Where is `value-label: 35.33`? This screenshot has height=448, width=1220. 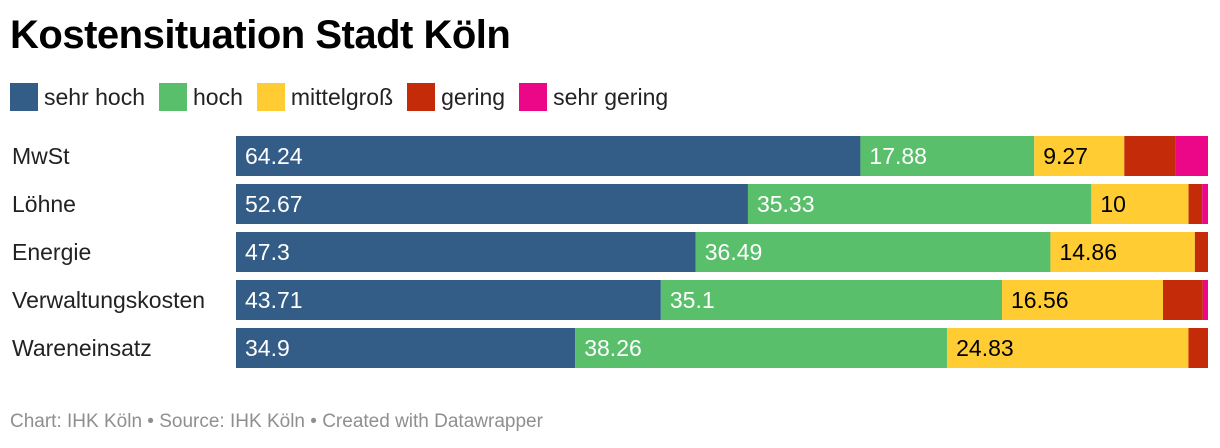 value-label: 35.33 is located at coordinates (786, 204).